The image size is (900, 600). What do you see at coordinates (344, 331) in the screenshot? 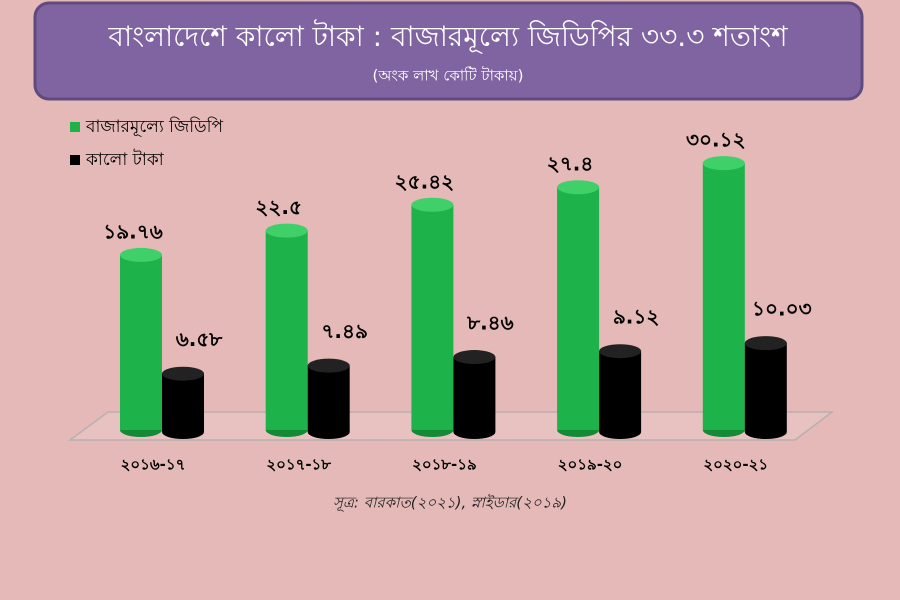
I see `value-label: ৭.৪৯` at bounding box center [344, 331].